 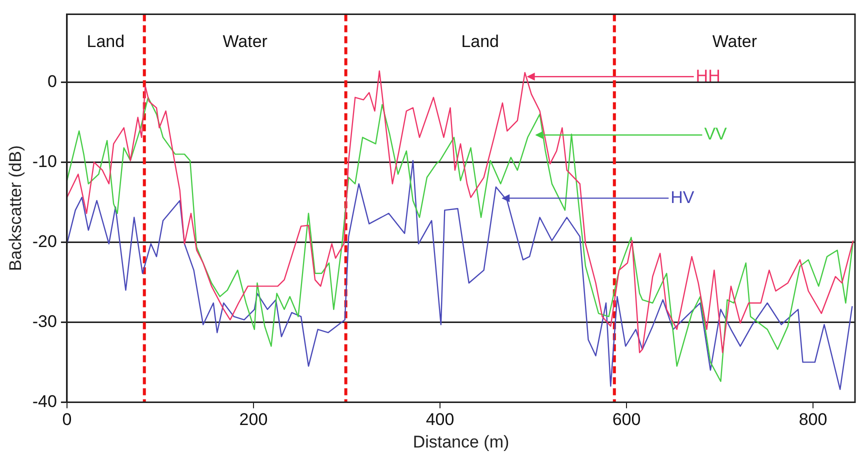 What do you see at coordinates (626, 420) in the screenshot?
I see `x-tick-label: 600` at bounding box center [626, 420].